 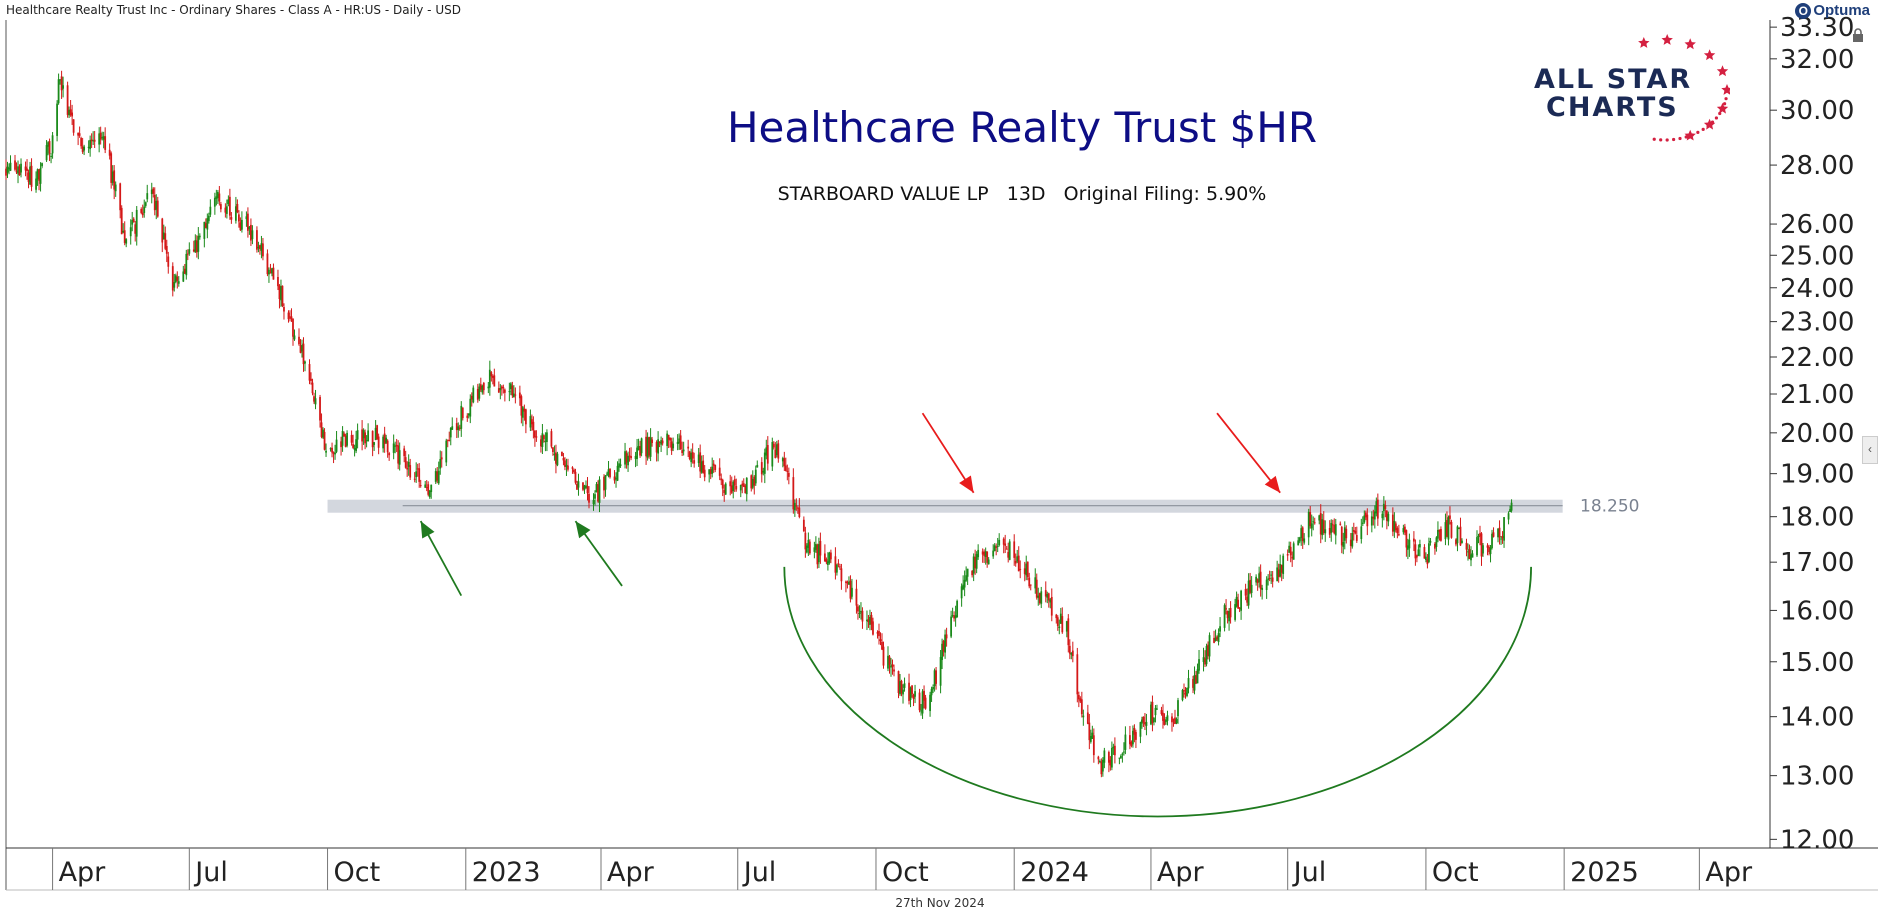 What do you see at coordinates (1817, 256) in the screenshot?
I see `y-tick-label: 25.00` at bounding box center [1817, 256].